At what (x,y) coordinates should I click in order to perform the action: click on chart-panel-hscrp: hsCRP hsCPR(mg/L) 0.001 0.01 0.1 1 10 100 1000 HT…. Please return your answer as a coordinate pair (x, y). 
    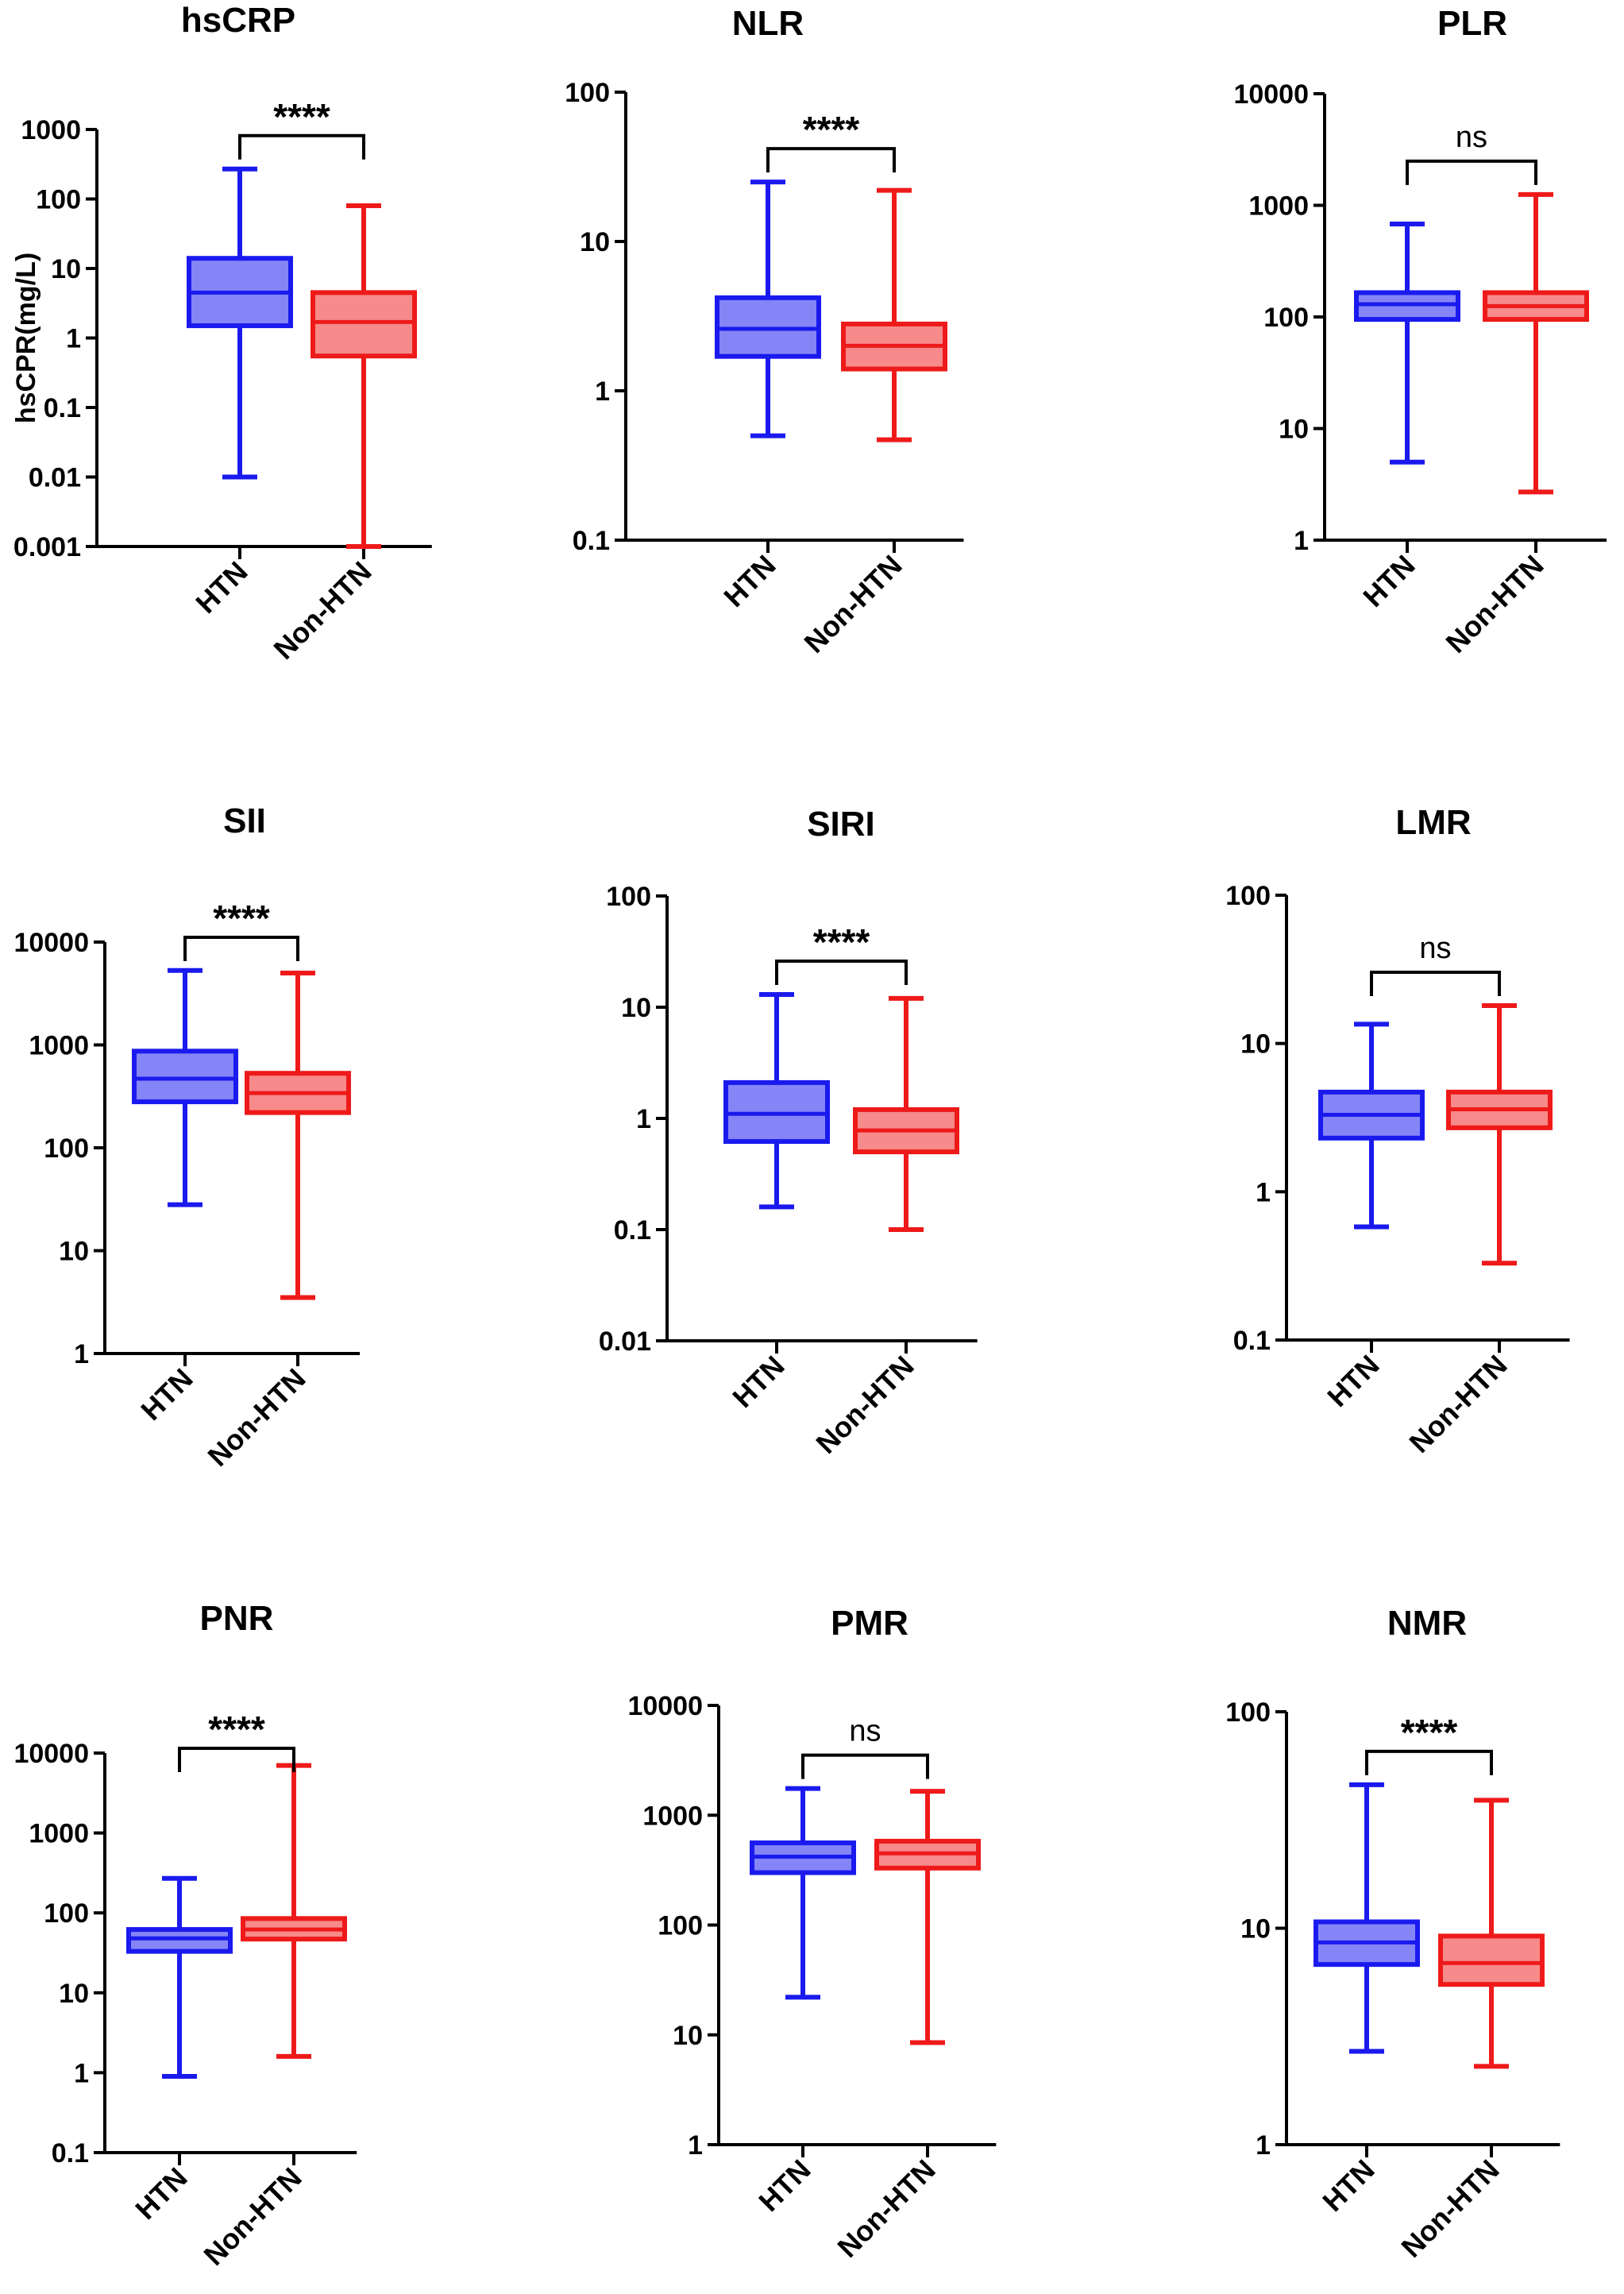
    Looking at the image, I should click on (221, 333).